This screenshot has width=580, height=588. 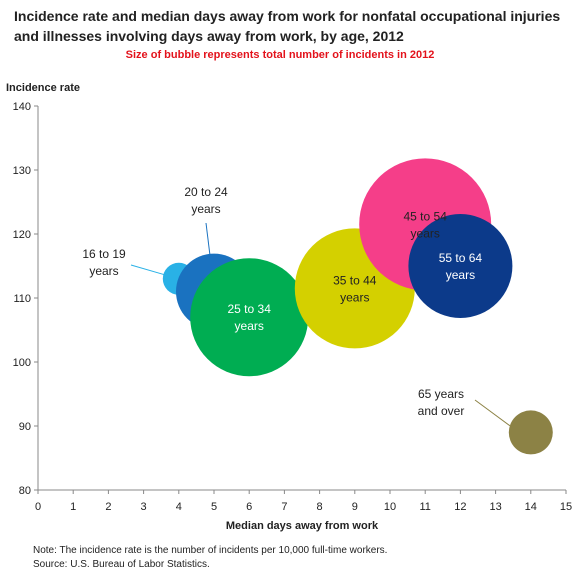 What do you see at coordinates (249, 507) in the screenshot?
I see `x-tick-label: 6` at bounding box center [249, 507].